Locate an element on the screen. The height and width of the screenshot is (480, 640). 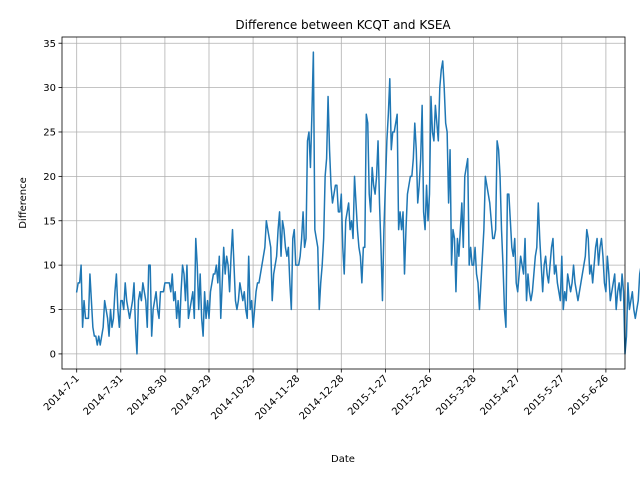
y-tick-label: 10 is located at coordinates (49, 266).